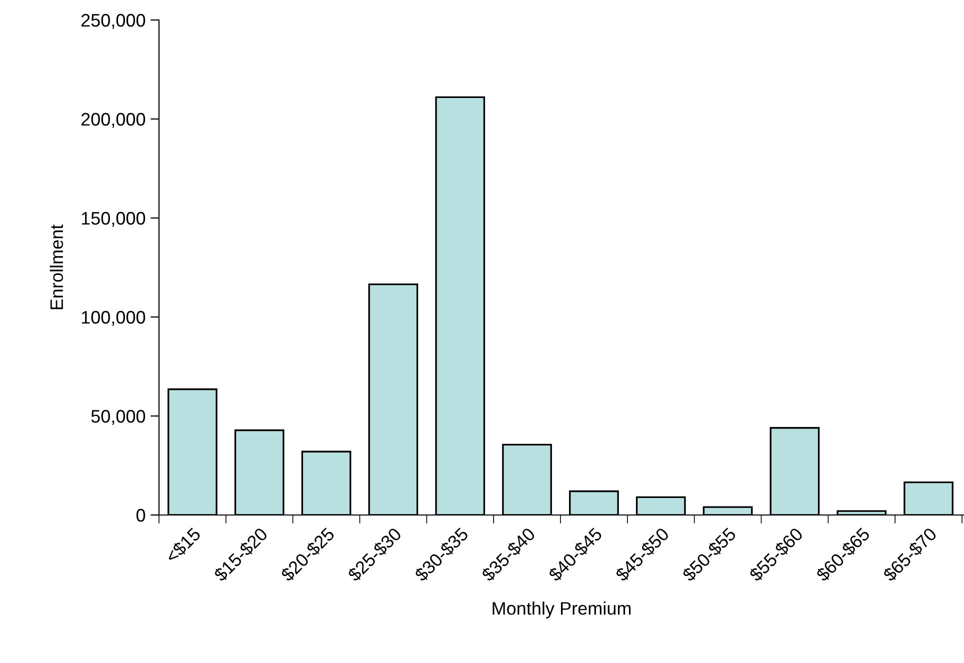  What do you see at coordinates (113, 120) in the screenshot?
I see `y-tick-label: 200,000` at bounding box center [113, 120].